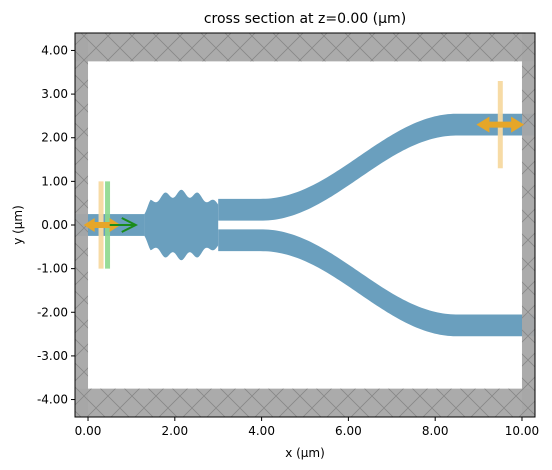 The height and width of the screenshot is (470, 552). I want to click on y-tick-label: 1.00, so click(54, 181).